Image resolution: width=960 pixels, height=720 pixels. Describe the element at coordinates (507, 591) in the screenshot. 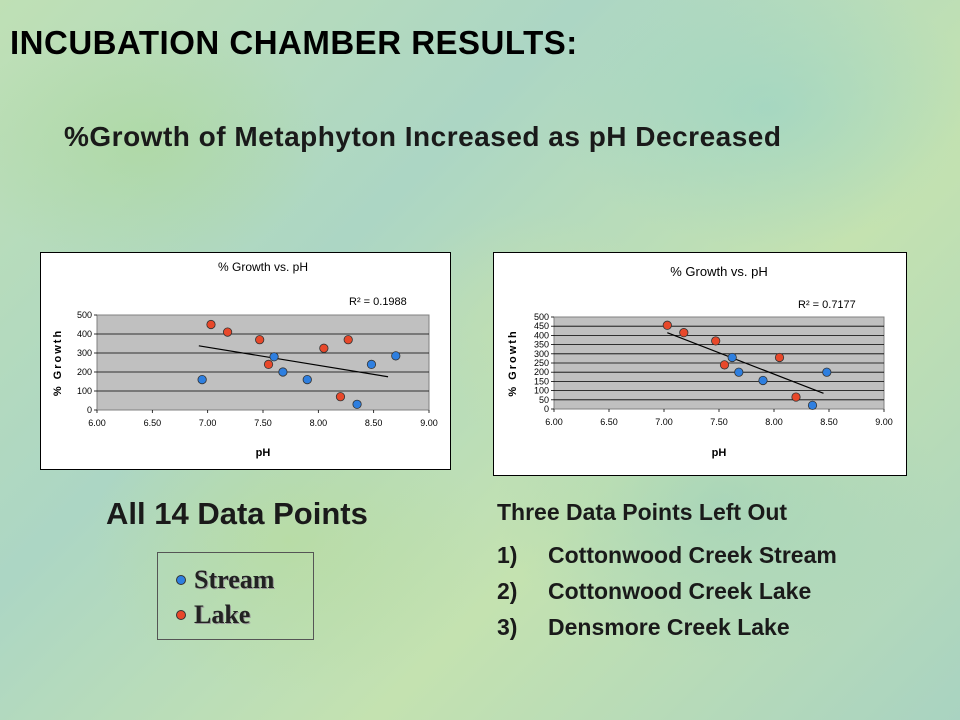

I see `list-item-number: 2)` at that location.